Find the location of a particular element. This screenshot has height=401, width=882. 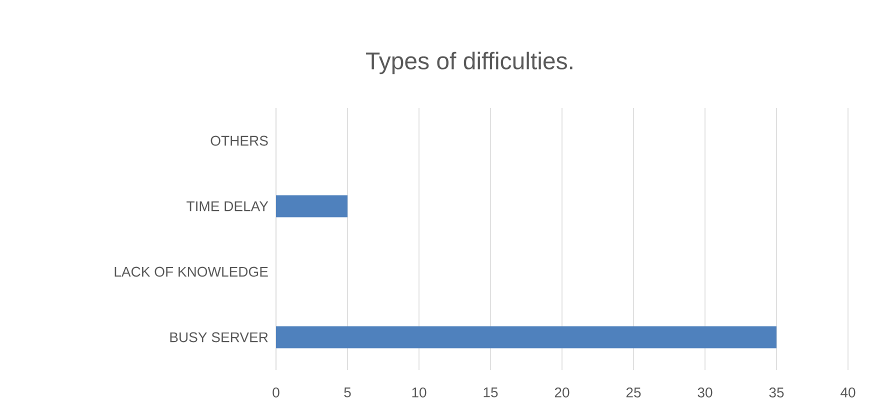

x-tick-label: 25 is located at coordinates (633, 393).